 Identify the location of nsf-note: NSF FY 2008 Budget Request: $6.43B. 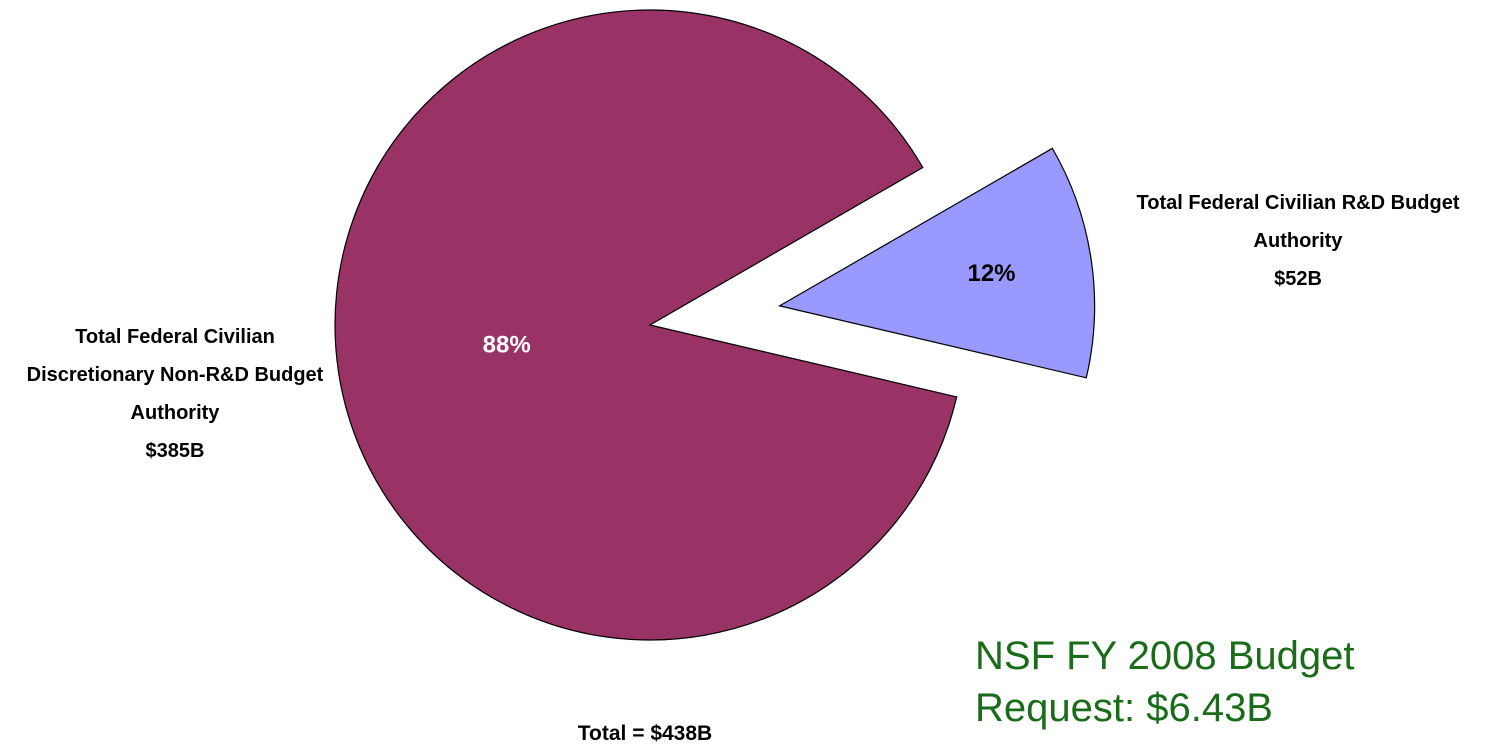
(1165, 682).